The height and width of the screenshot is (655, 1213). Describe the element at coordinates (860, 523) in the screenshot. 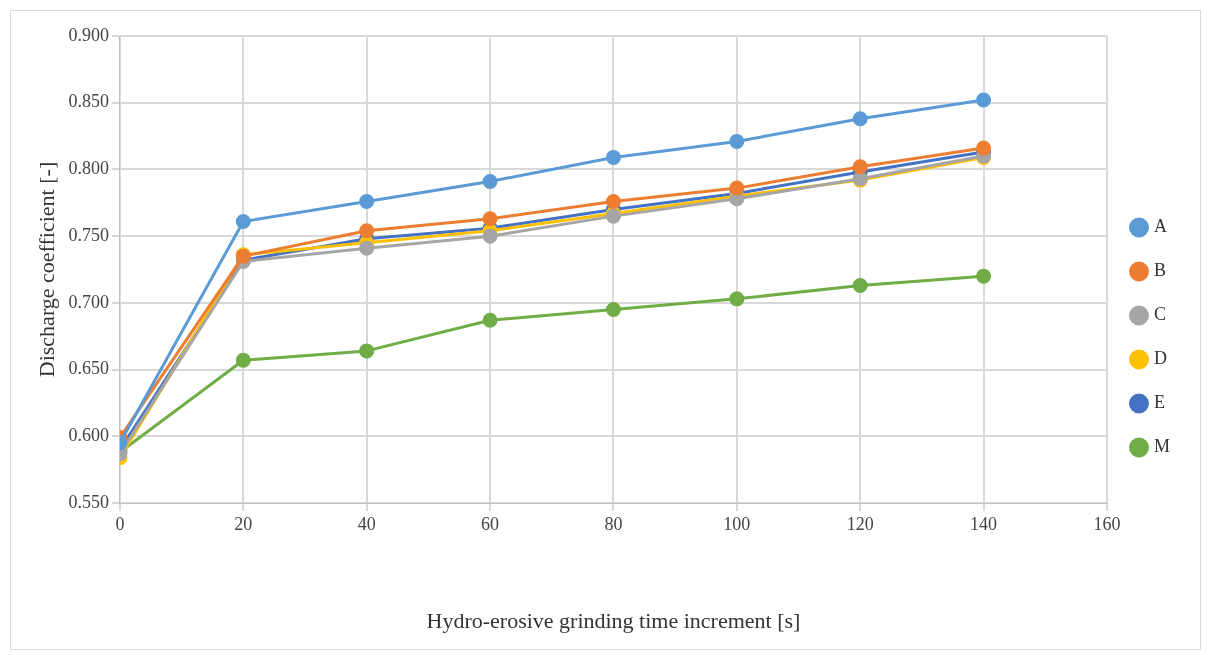

I see `x-tick-label: 120` at that location.